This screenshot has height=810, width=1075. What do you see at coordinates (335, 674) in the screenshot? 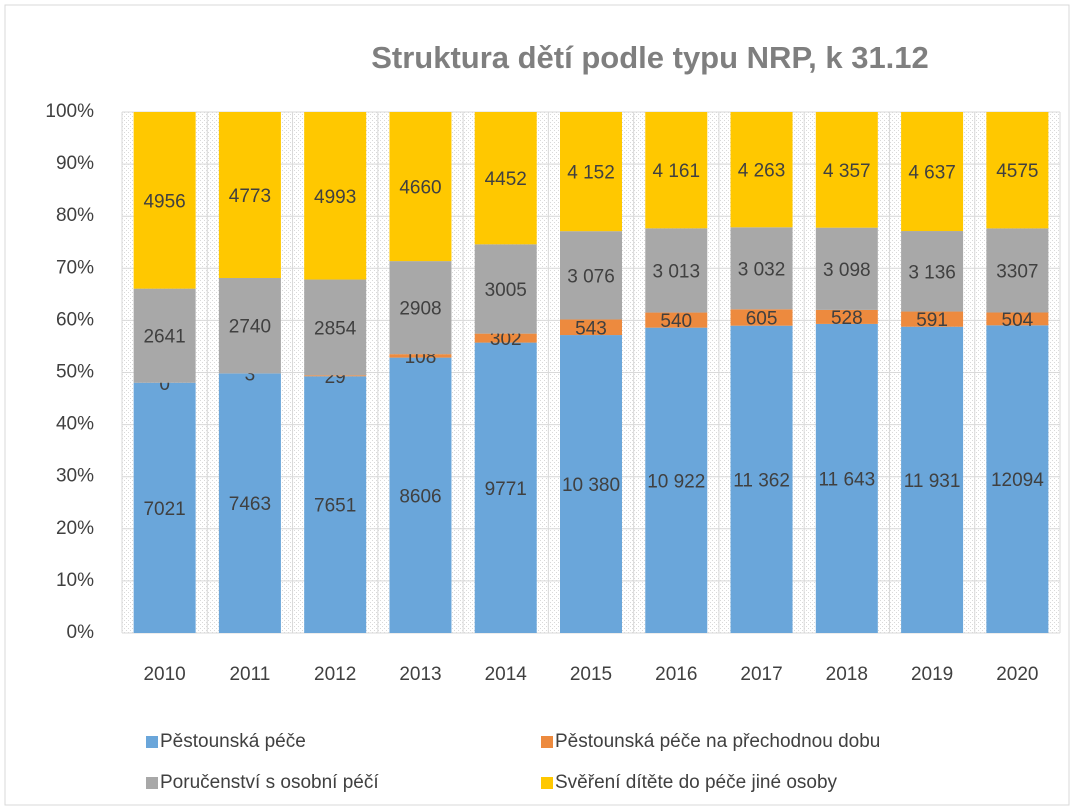
I see `x-tick-label: 2012` at bounding box center [335, 674].